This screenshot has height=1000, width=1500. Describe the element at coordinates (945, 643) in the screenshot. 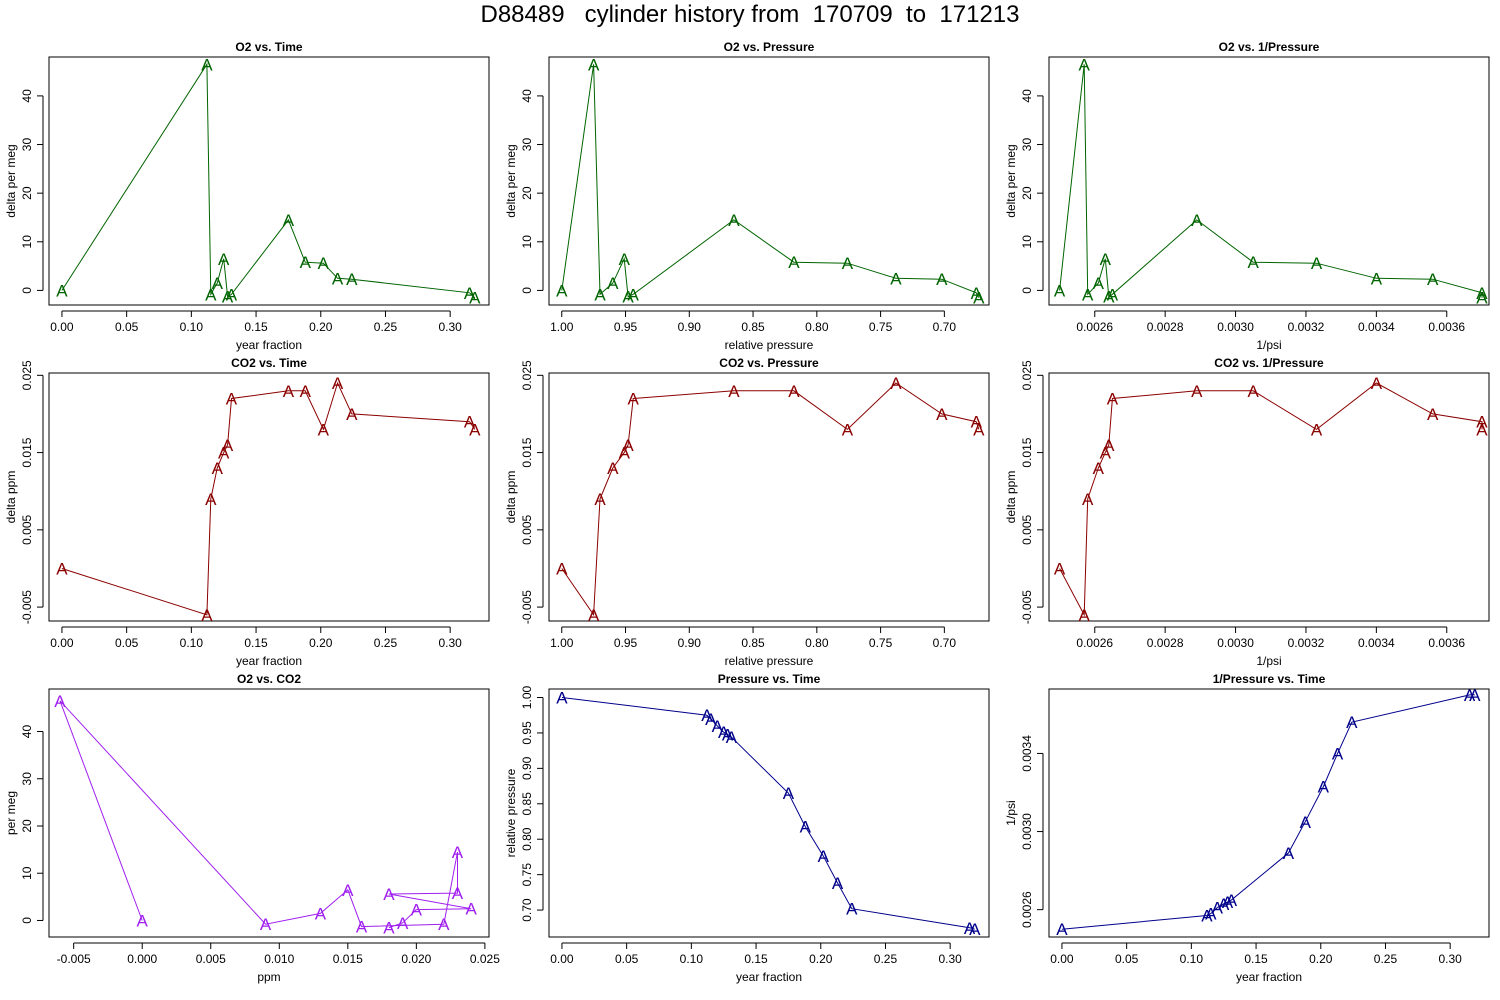

I see `x-tick-label: 0.70` at that location.